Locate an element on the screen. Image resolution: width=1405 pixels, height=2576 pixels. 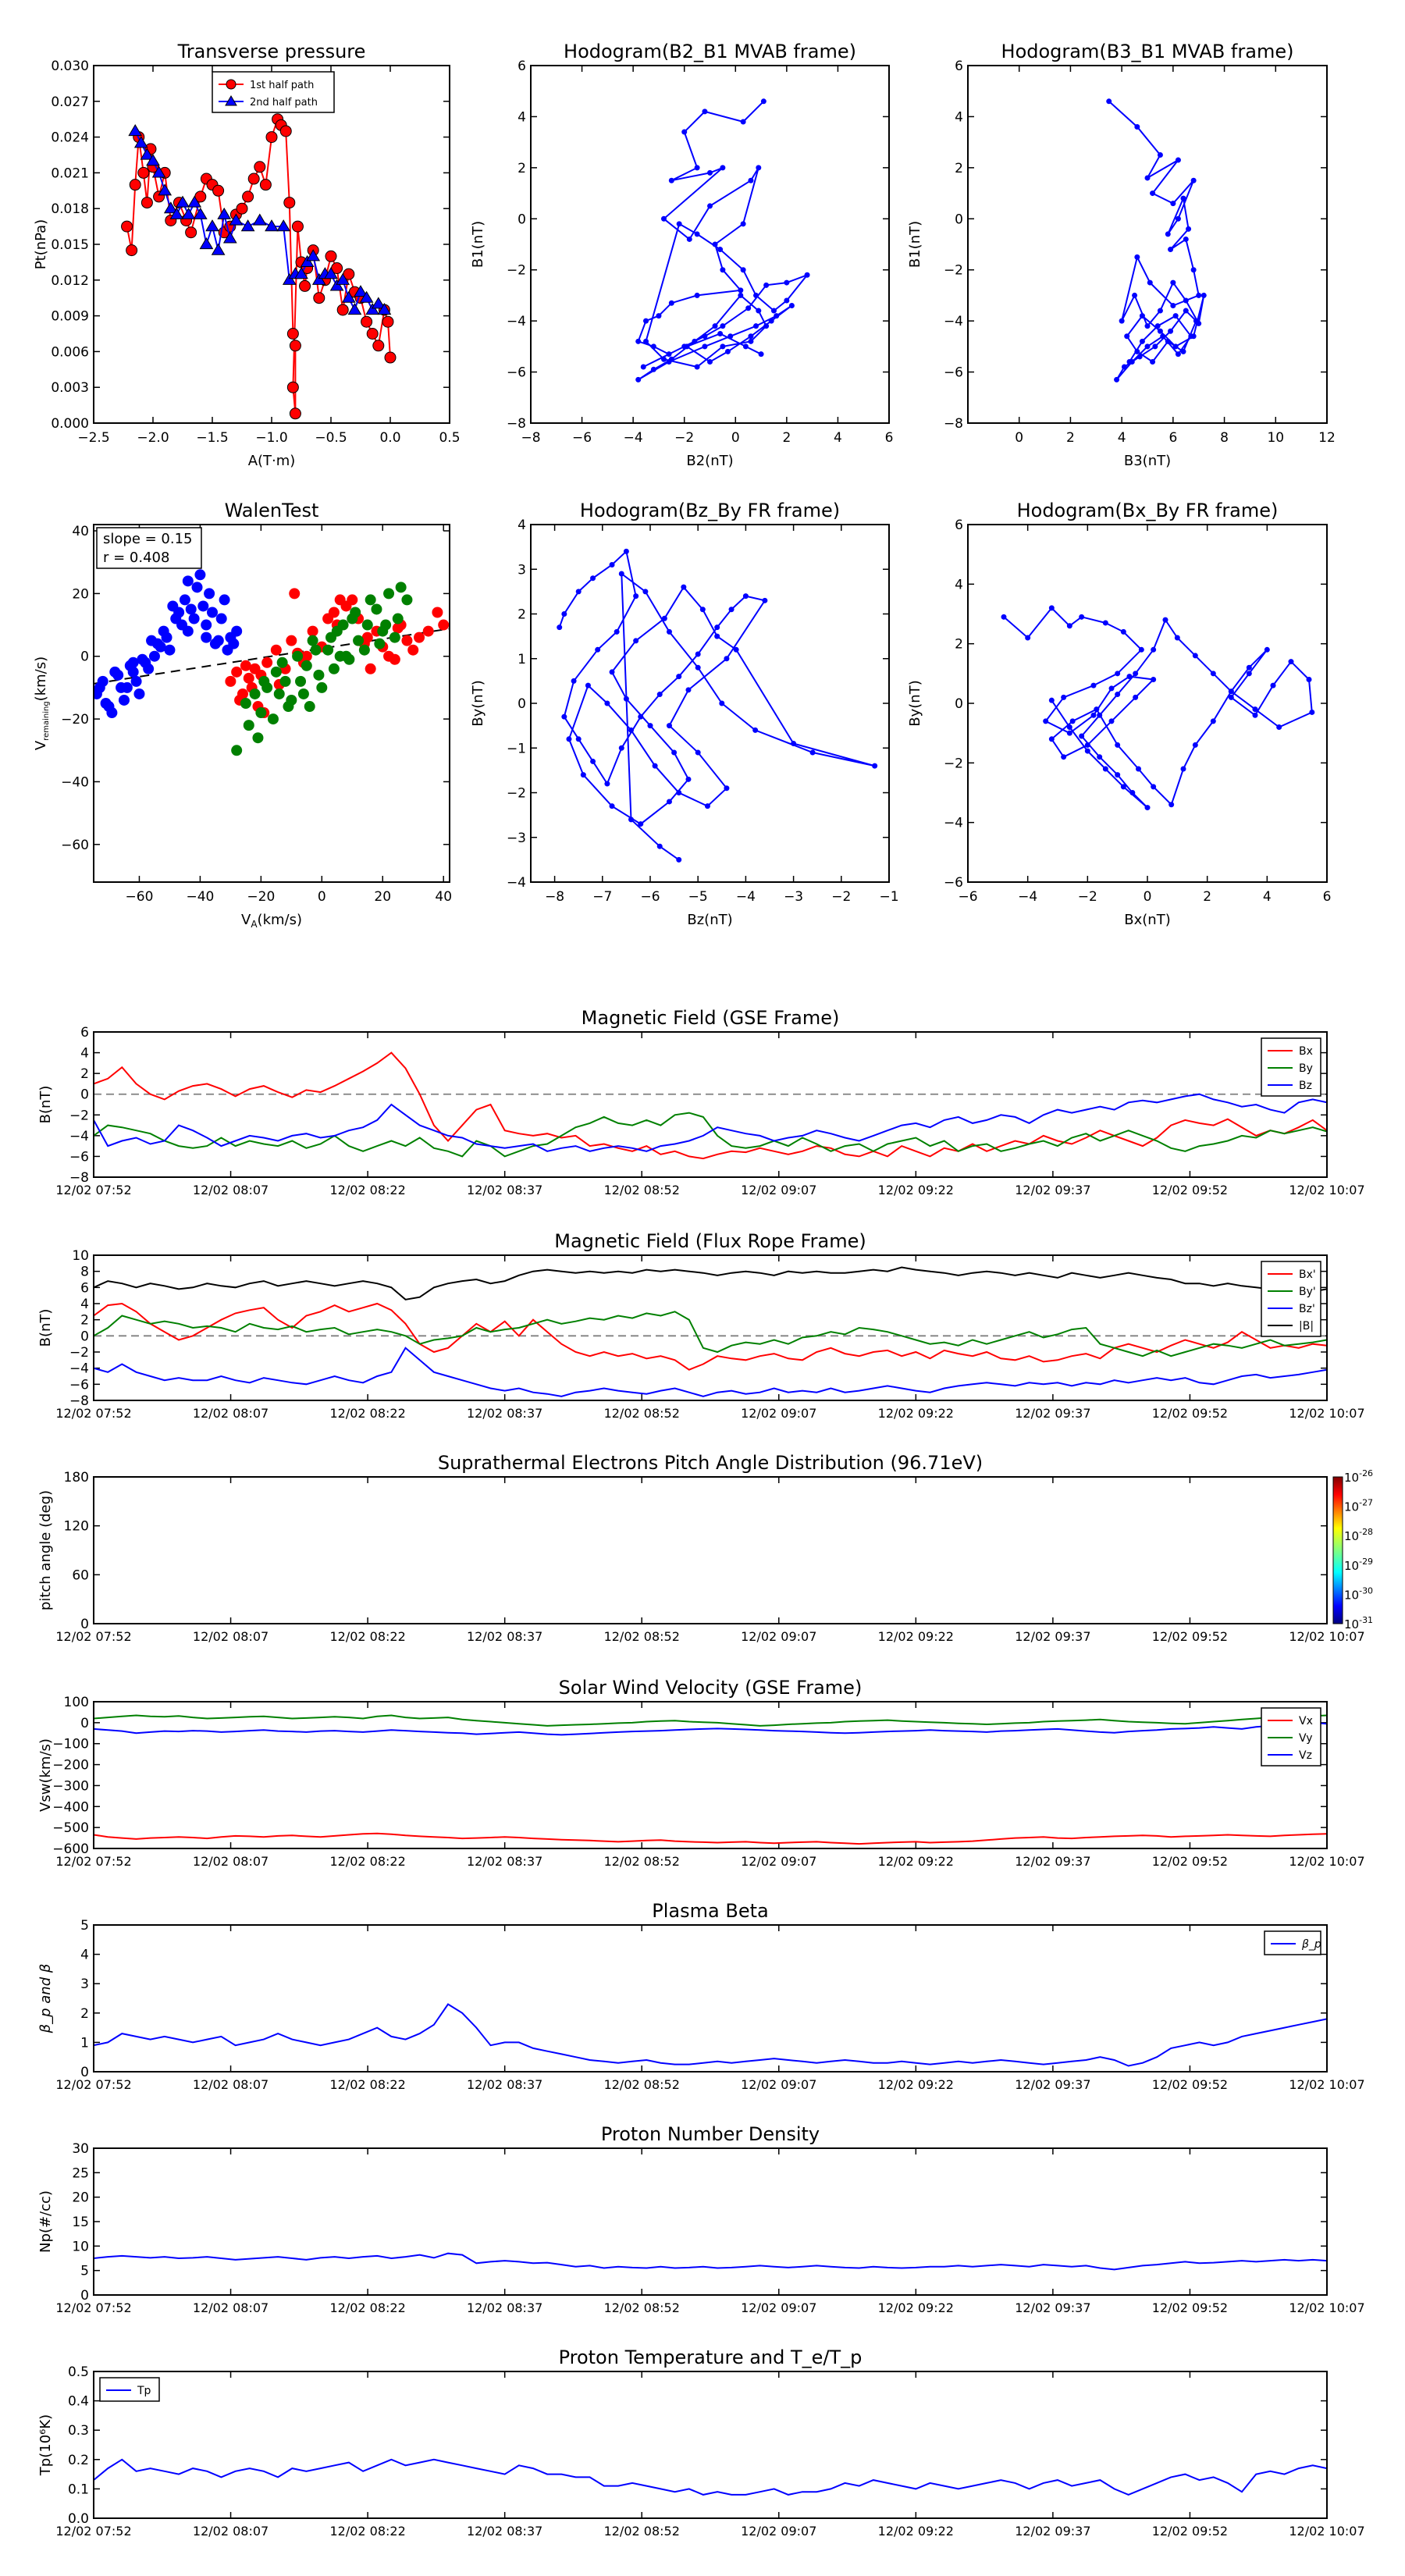
y-tick-label: 0.024 is located at coordinates (70, 138).